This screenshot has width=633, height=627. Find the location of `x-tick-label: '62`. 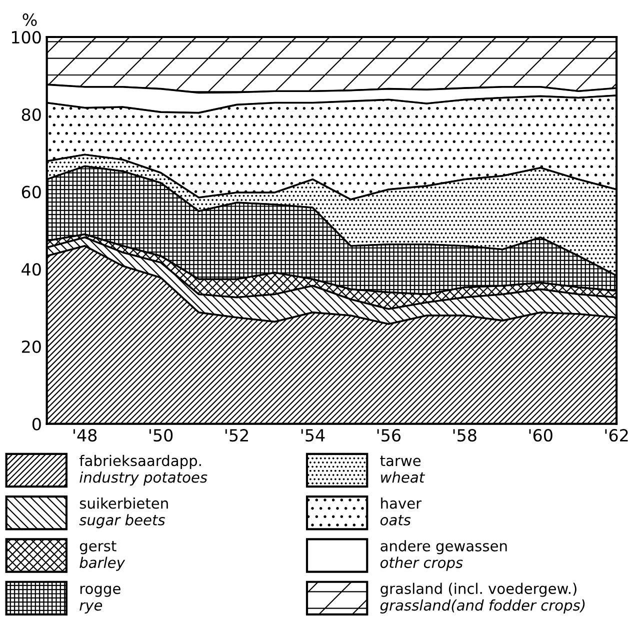

x-tick-label: '62 is located at coordinates (616, 435).